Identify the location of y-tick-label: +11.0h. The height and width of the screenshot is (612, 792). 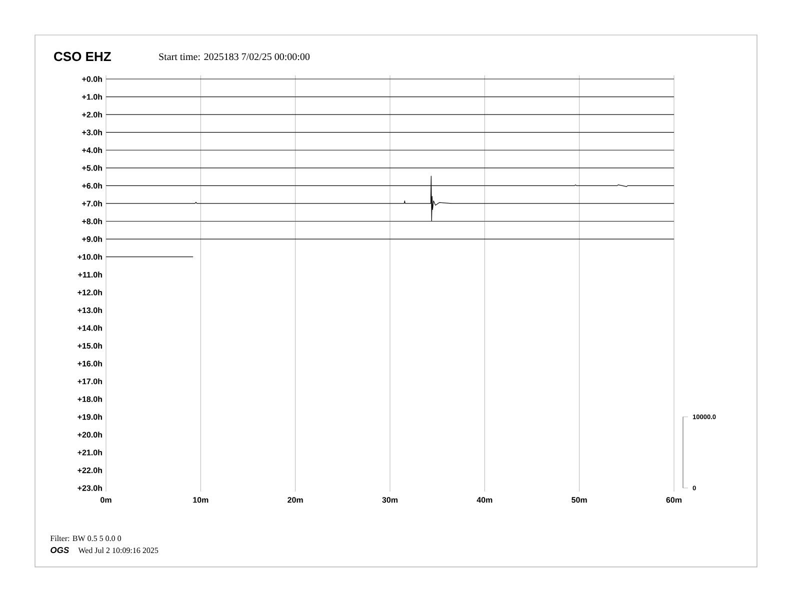
(90, 275).